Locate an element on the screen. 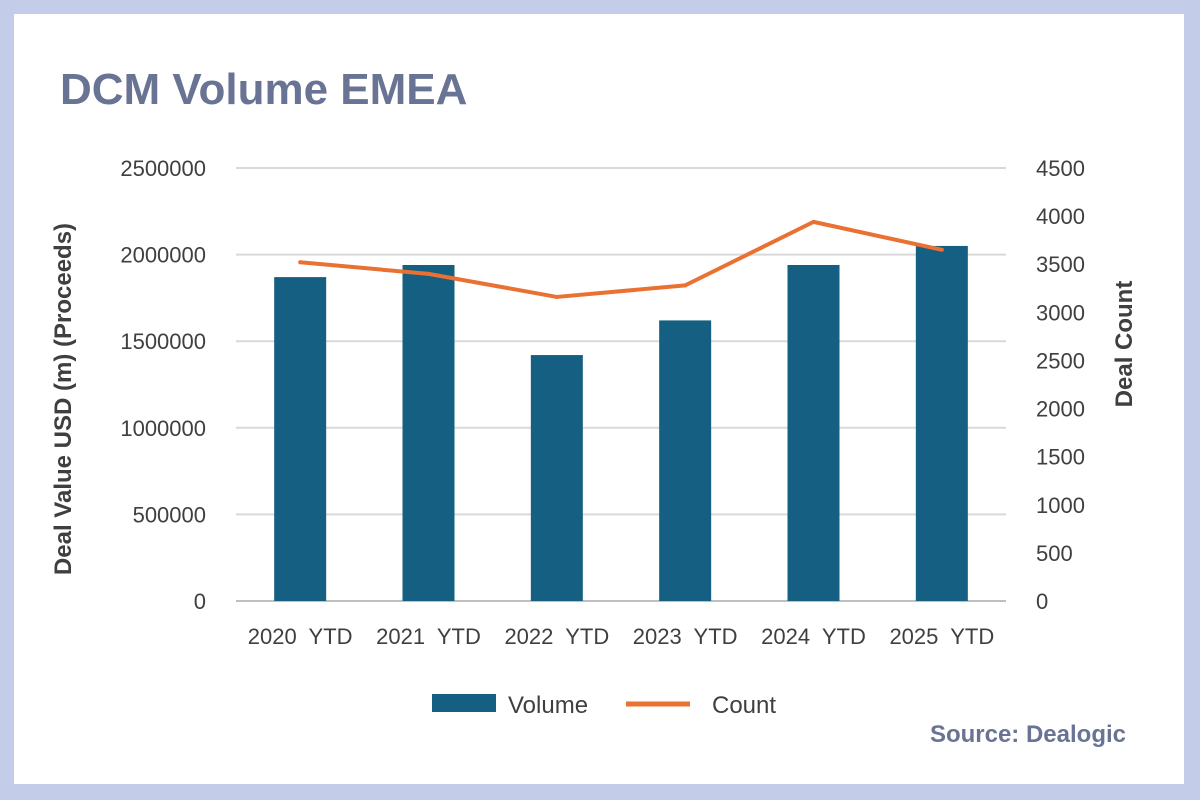  legend-volume-label: Volume is located at coordinates (548, 705).